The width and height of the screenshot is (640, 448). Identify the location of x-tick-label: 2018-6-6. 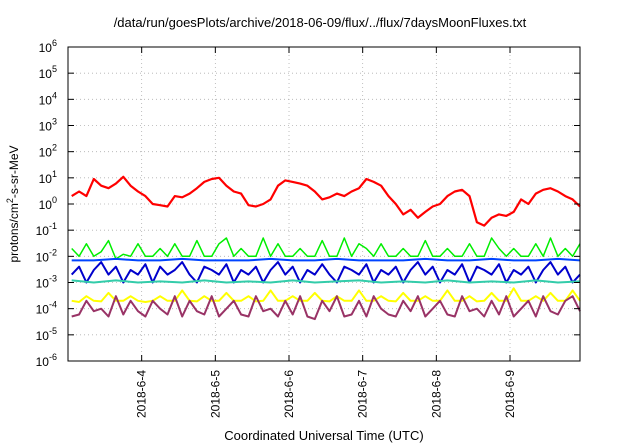
(289, 394).